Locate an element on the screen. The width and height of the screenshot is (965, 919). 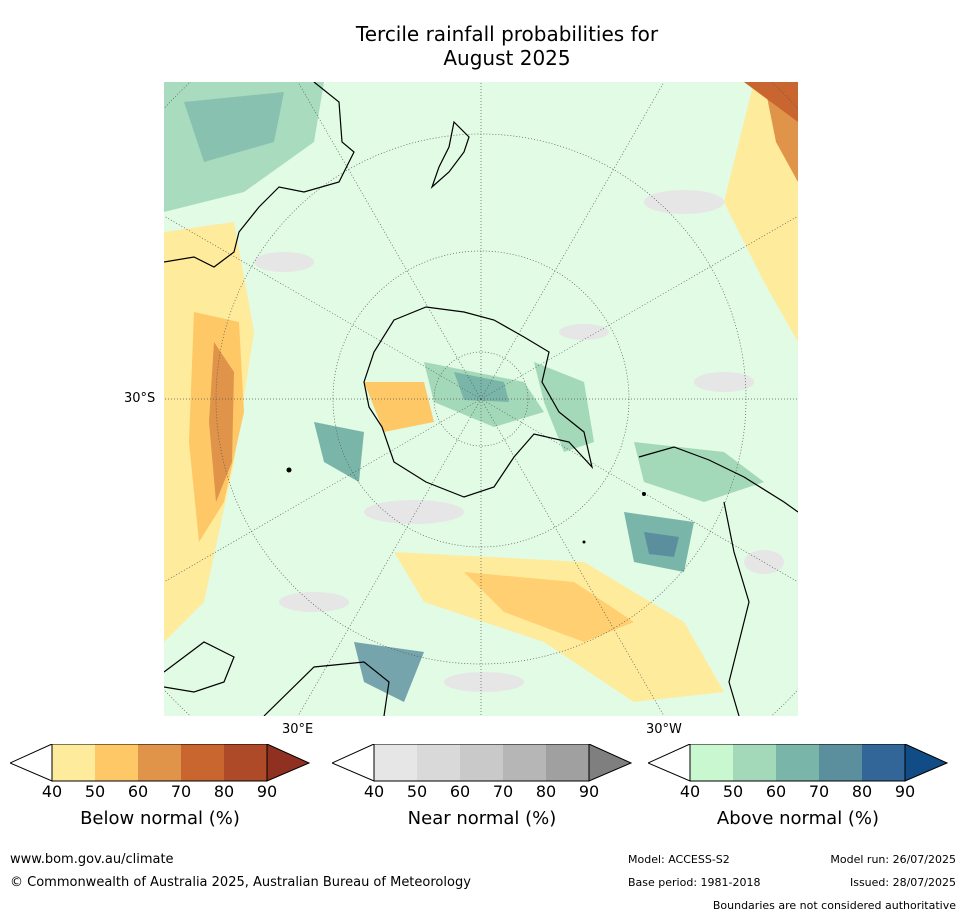
new-zealand-outline is located at coordinates (450, 154).